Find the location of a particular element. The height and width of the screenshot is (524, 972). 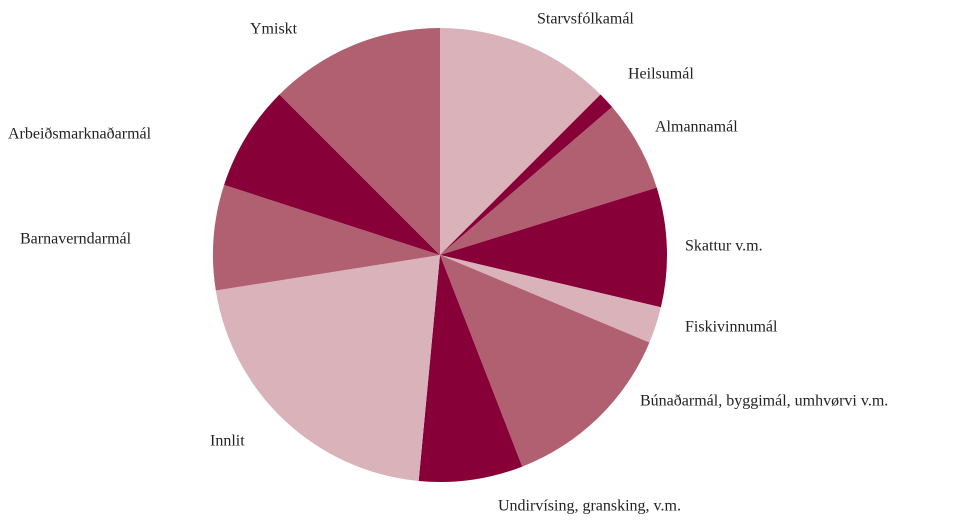

slice-label: Fiskivinnumál is located at coordinates (731, 327).